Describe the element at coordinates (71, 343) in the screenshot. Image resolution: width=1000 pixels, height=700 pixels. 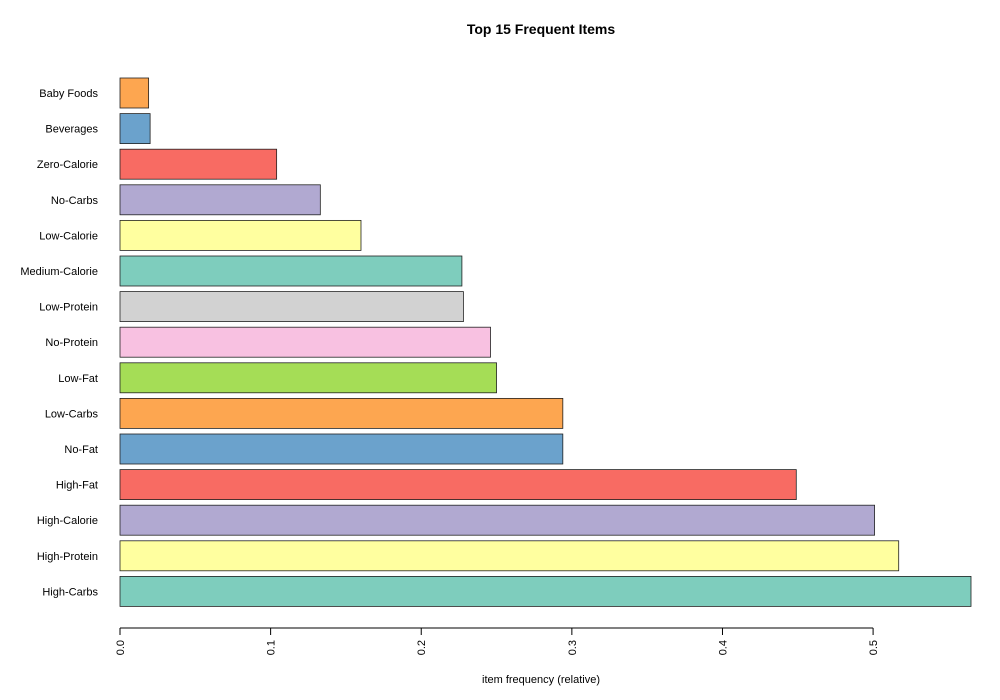
I see `category-label: No-Protein` at that location.